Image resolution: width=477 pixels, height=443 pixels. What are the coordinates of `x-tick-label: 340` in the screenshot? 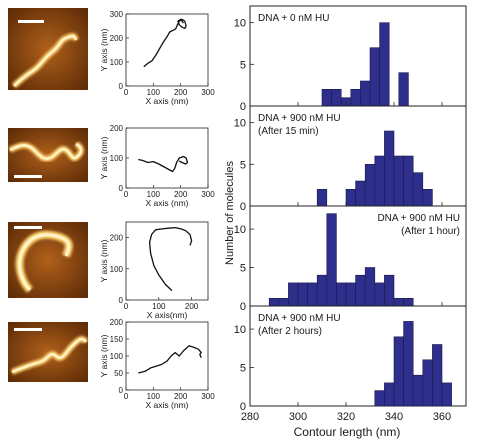 It's located at (394, 417).